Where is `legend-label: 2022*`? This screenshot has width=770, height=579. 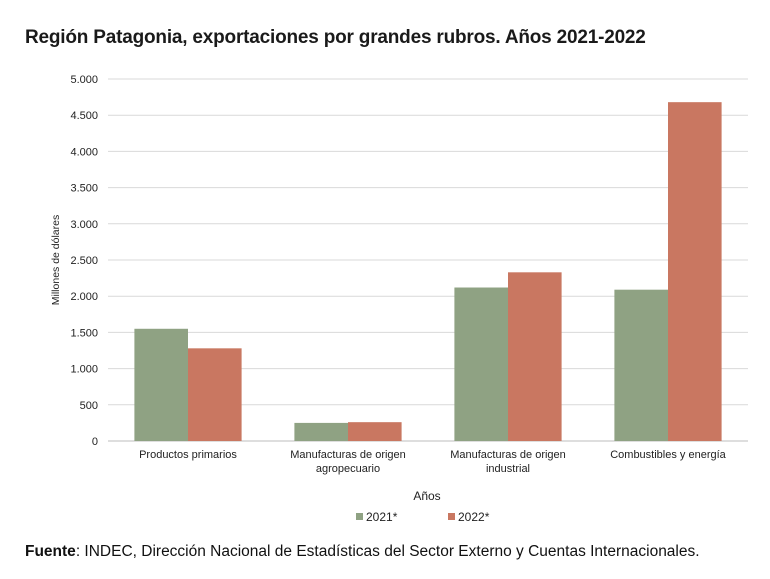 legend-label: 2022* is located at coordinates (474, 517).